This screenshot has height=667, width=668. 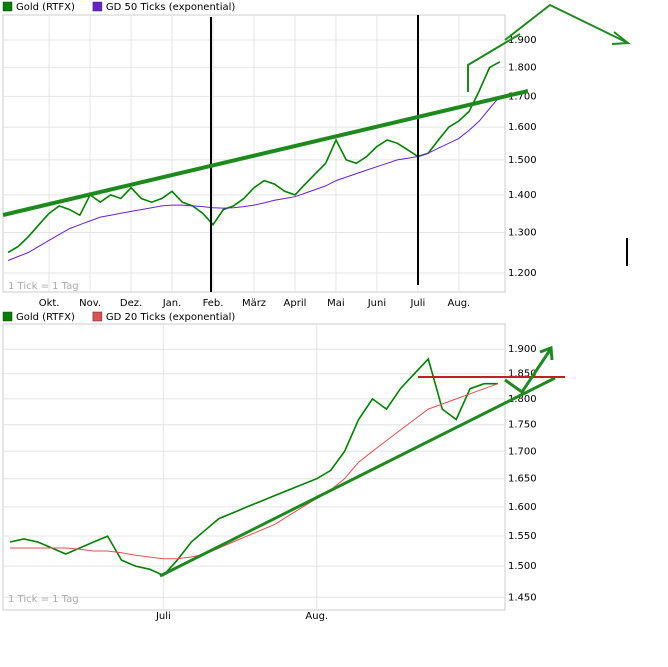 I want to click on legend-label: GD 50 Ticks (exponential), so click(x=170, y=7).